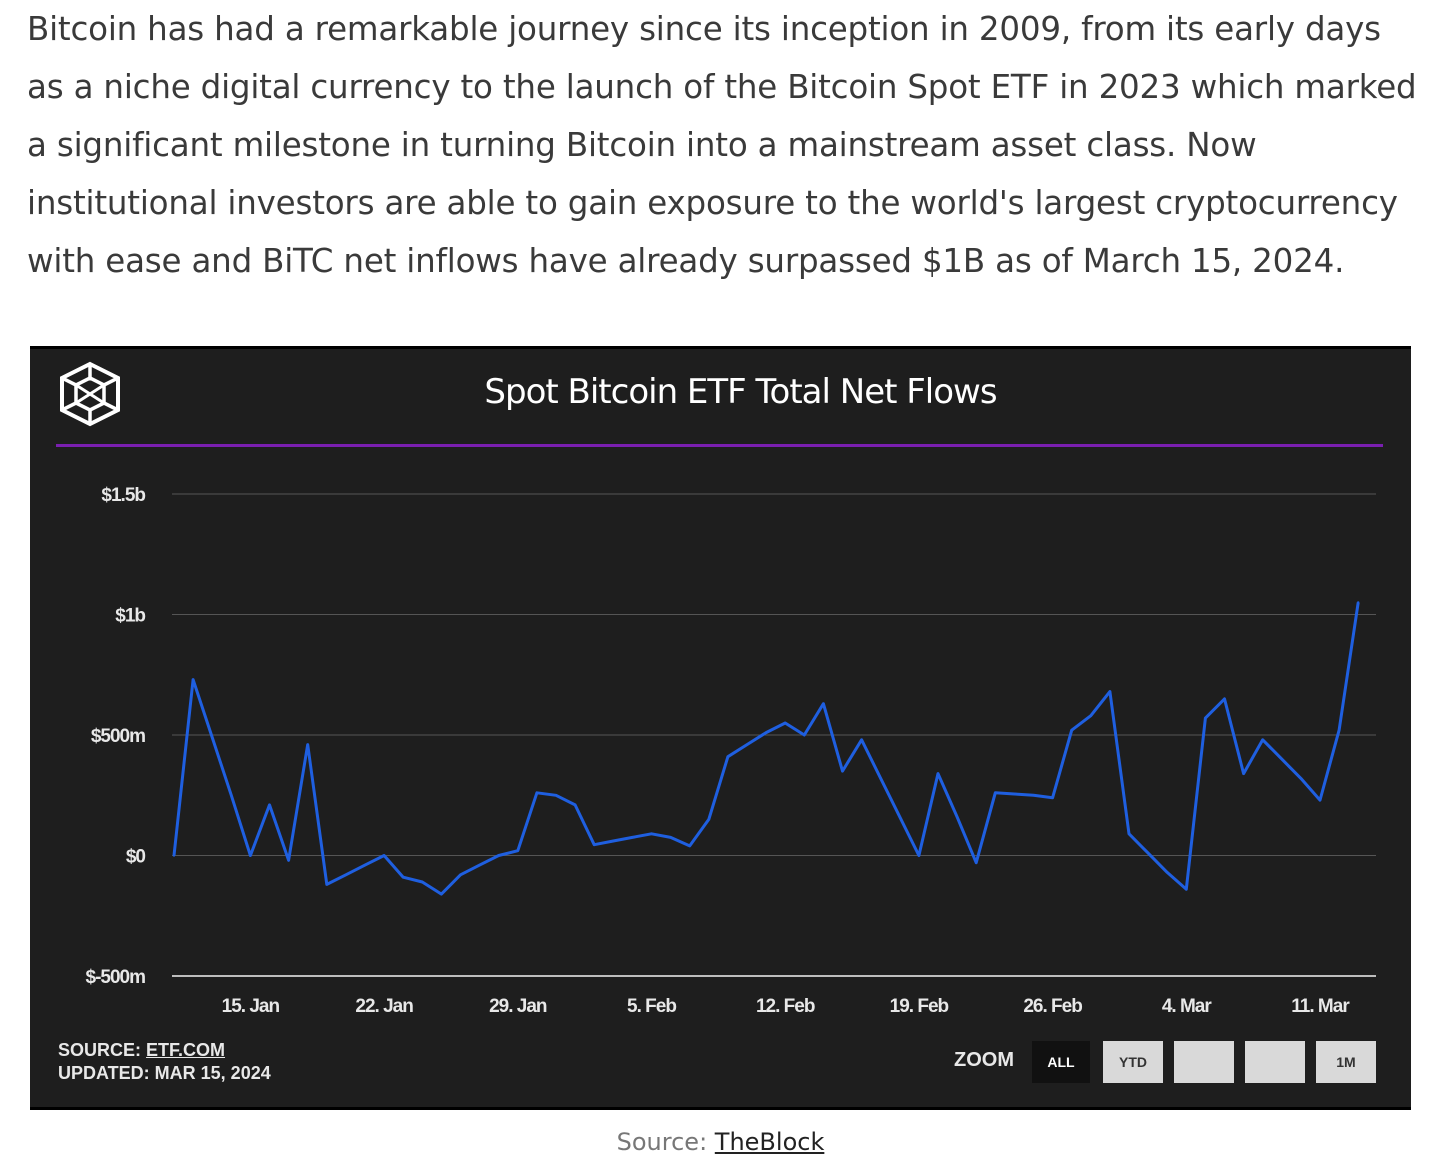  What do you see at coordinates (1133, 1062) in the screenshot?
I see `zoom-ytd-button: YTD` at bounding box center [1133, 1062].